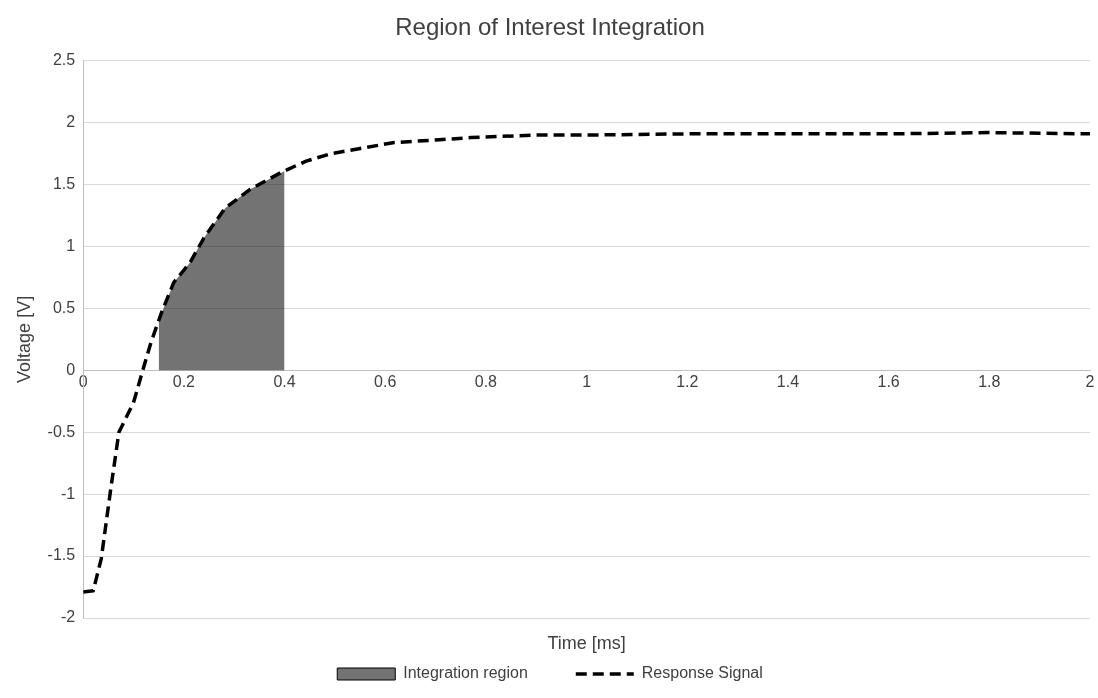 The image size is (1098, 698). Describe the element at coordinates (71, 122) in the screenshot. I see `y-tick-label: 2` at that location.